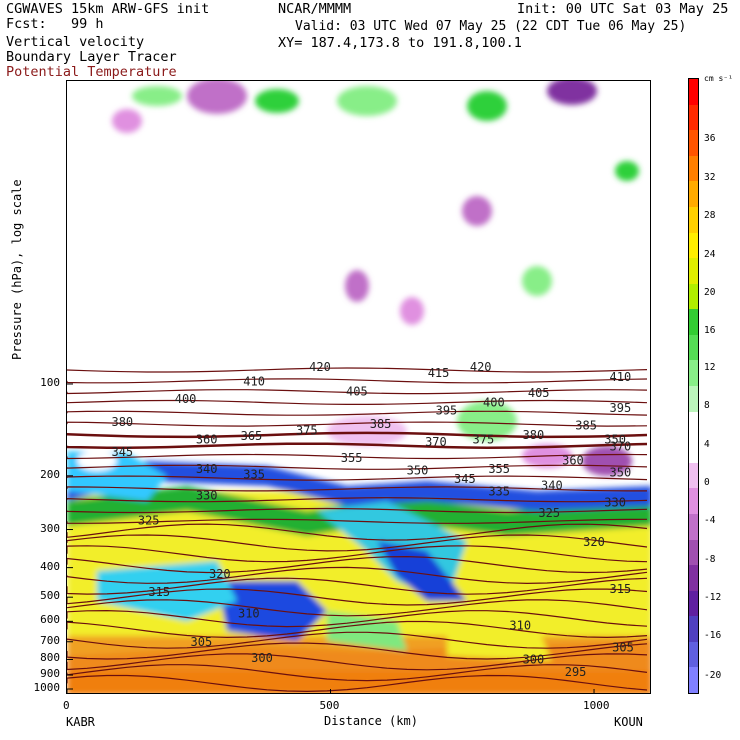 The image size is (740, 740). I want to click on theta-label: 345, so click(122, 452).